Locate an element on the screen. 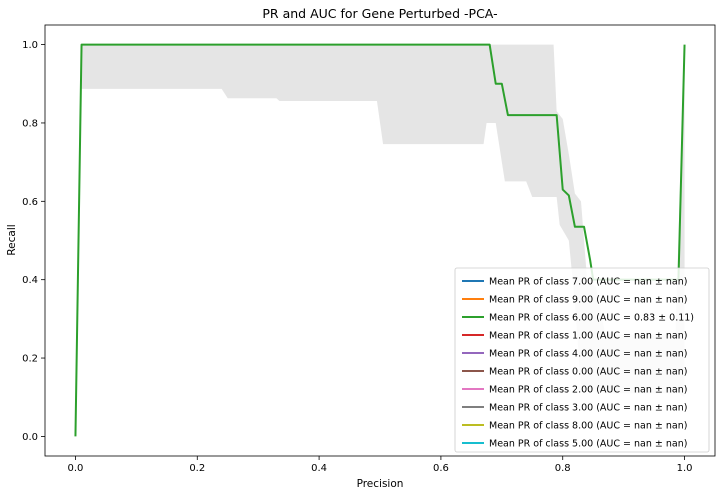 The width and height of the screenshot is (724, 496). legend-label: Mean PR of class 8.00 (AUC = nan ± nan) is located at coordinates (588, 426).